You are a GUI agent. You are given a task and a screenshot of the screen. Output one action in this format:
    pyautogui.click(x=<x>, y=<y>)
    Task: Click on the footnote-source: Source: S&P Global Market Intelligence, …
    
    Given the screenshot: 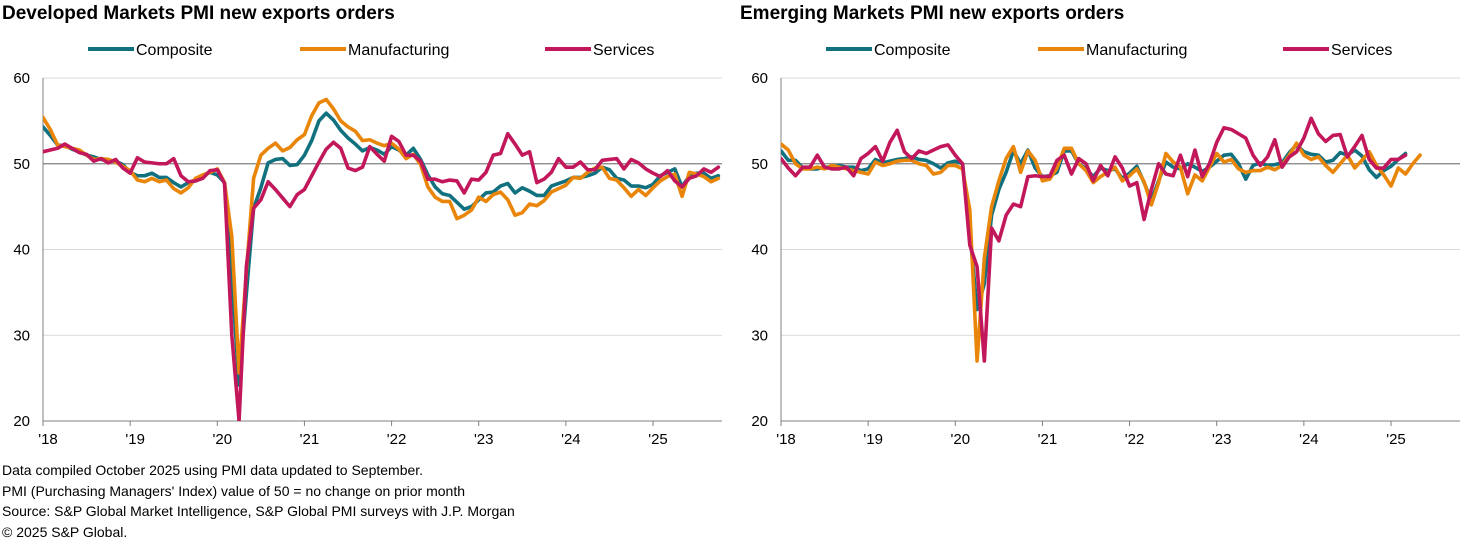 What is the action you would take?
    pyautogui.click(x=258, y=511)
    